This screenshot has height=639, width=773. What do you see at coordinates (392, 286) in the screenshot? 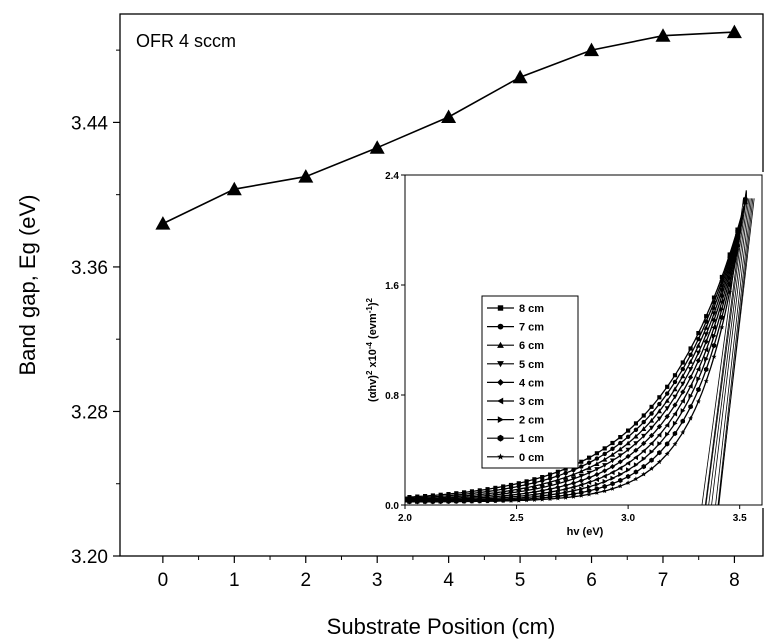
I see `inset-y-tick-label: 1.6` at bounding box center [392, 286].